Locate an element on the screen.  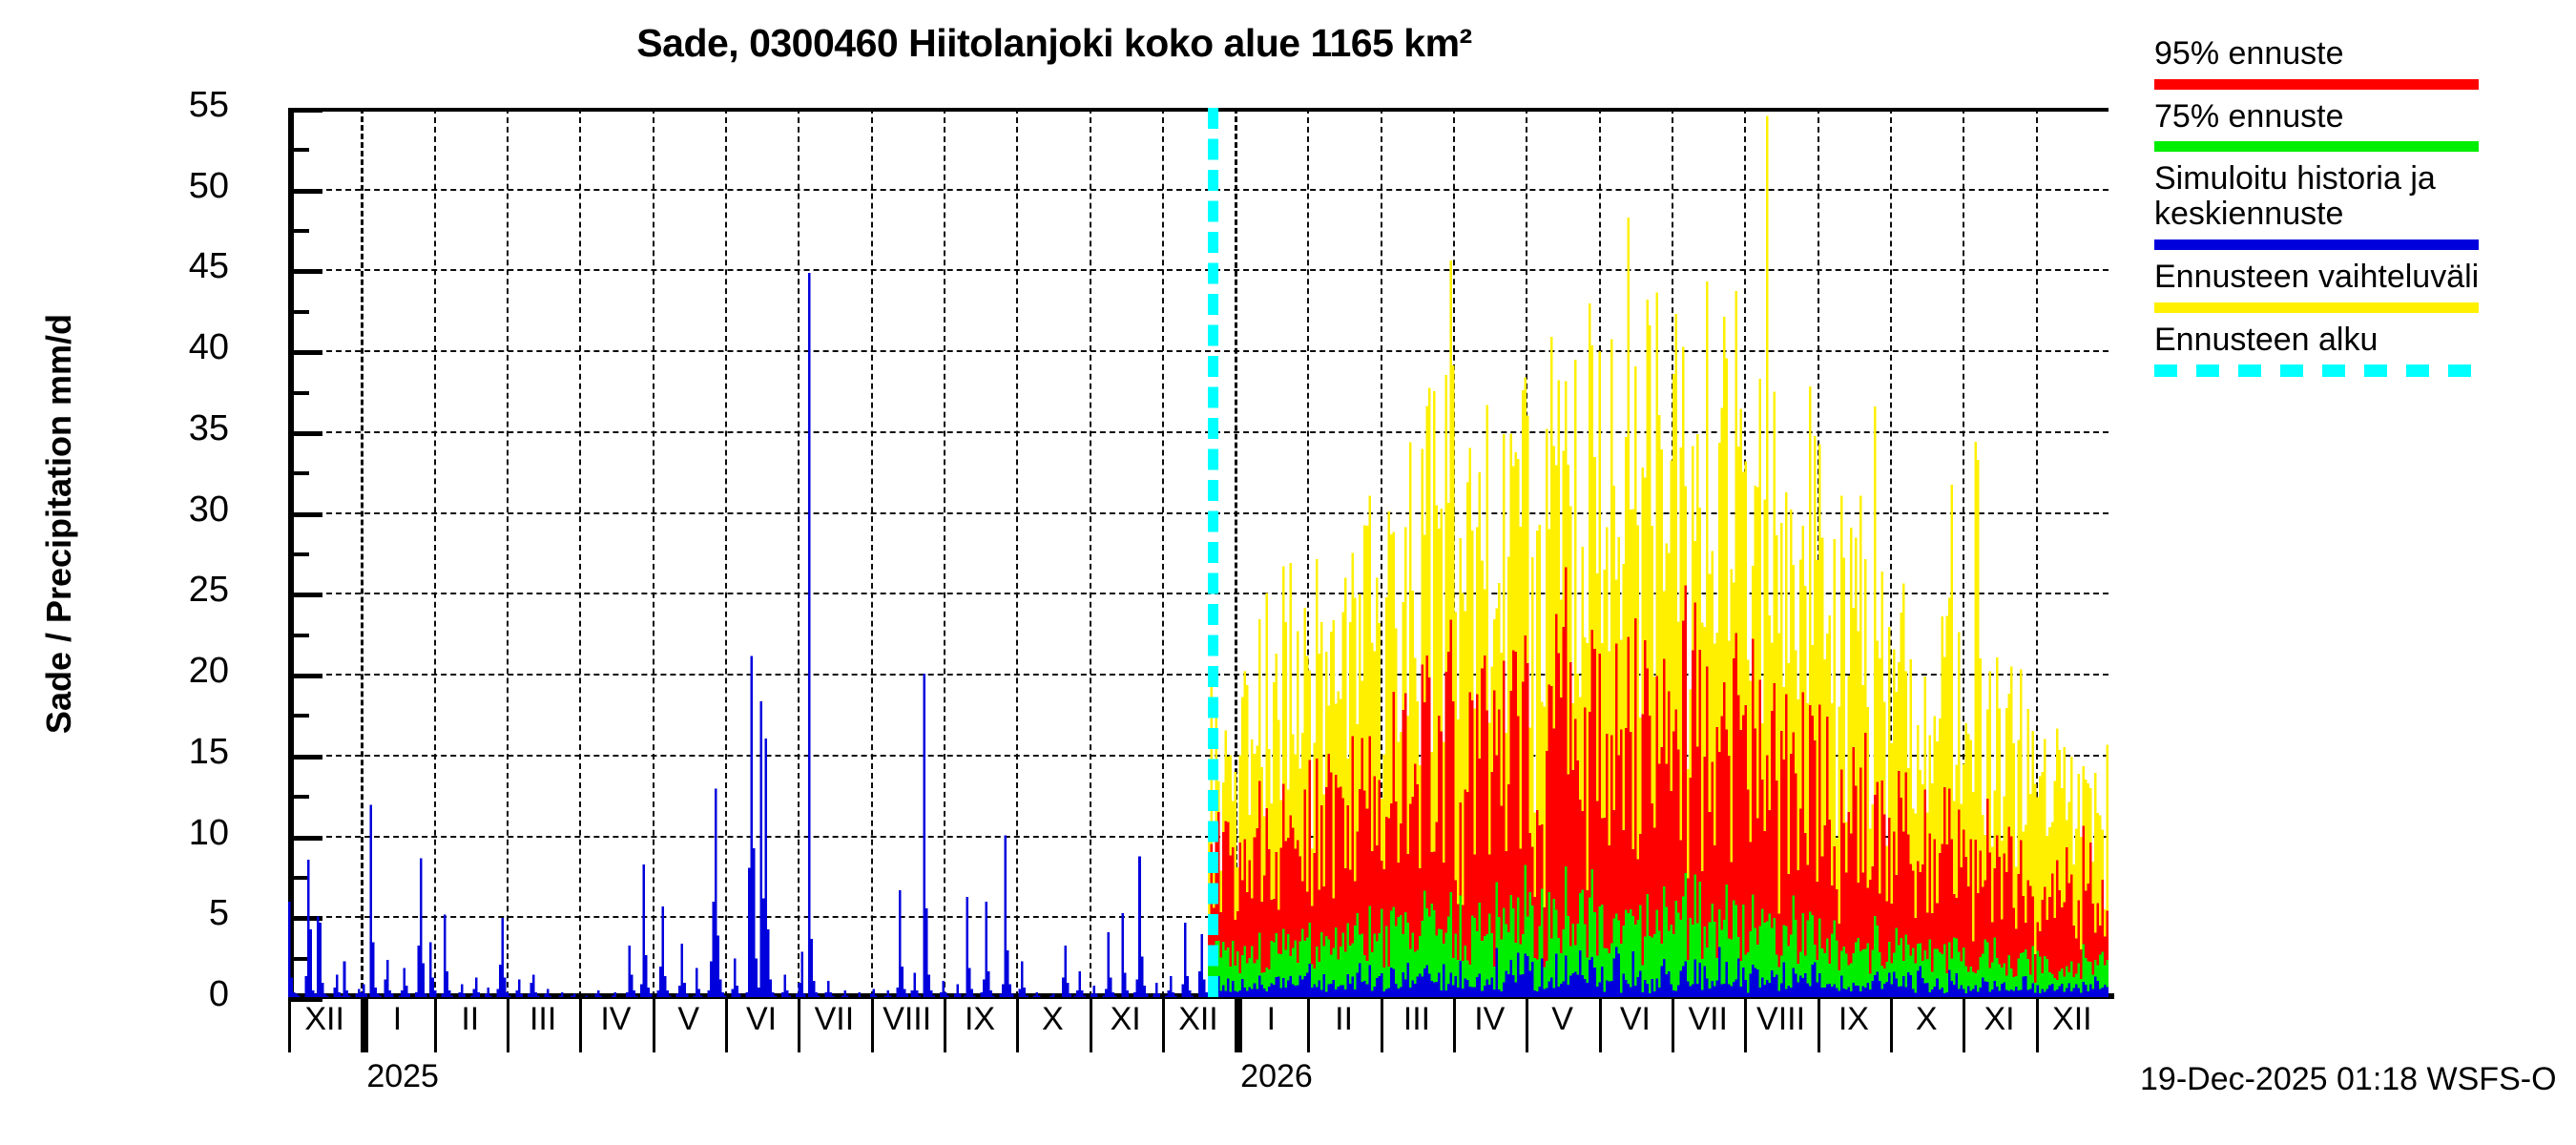
y-tick-label: 30 is located at coordinates (208, 510).